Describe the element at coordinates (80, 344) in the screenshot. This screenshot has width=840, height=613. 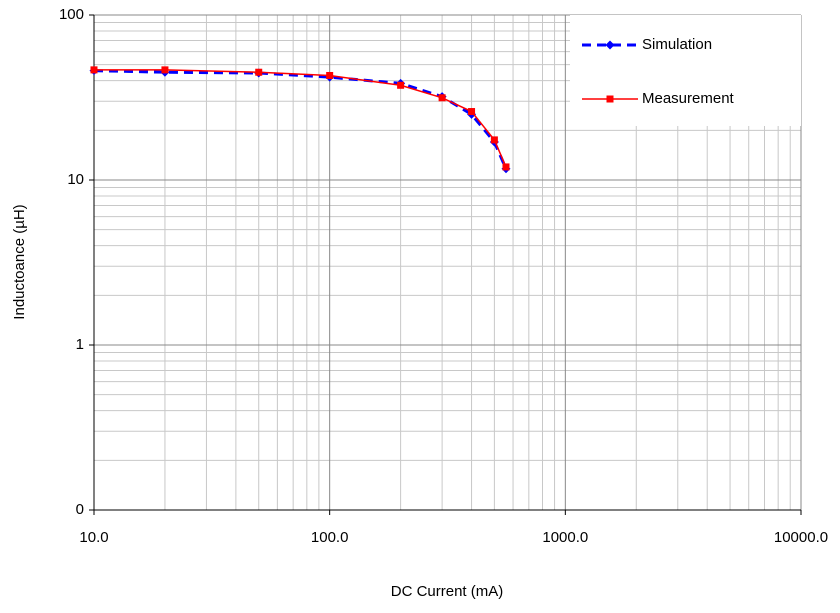
I see `y-tick-label: 1` at that location.